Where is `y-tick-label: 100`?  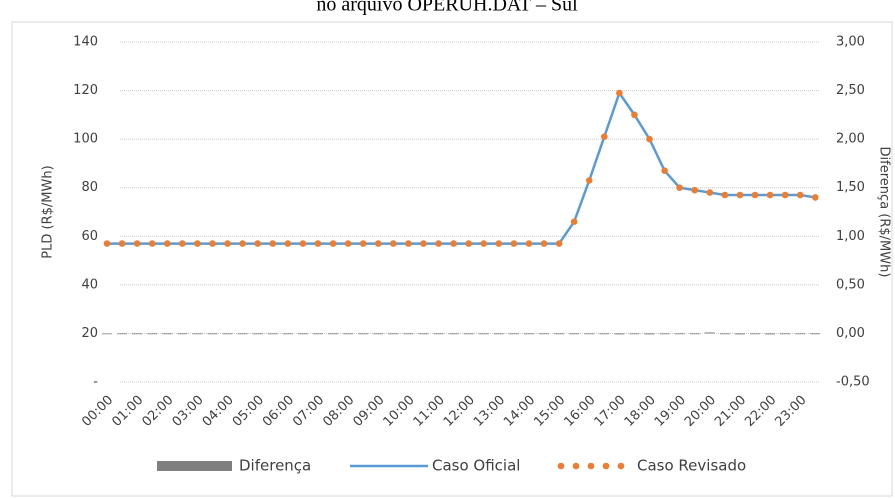
y-tick-label: 100 is located at coordinates (85, 139).